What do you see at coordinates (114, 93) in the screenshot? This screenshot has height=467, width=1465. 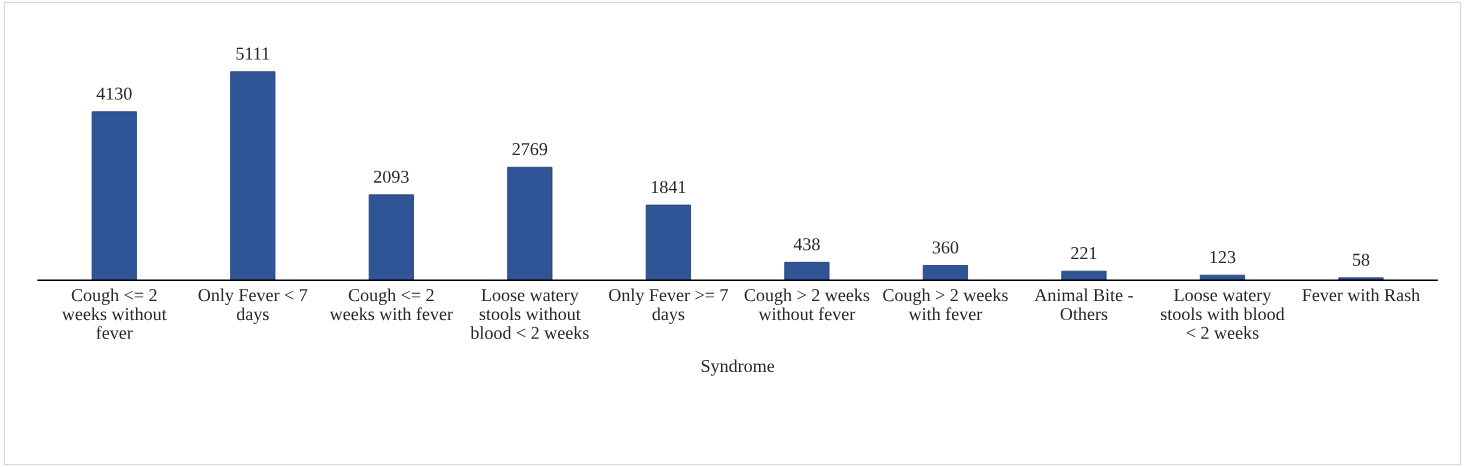 I see `data-label: 4130` at bounding box center [114, 93].